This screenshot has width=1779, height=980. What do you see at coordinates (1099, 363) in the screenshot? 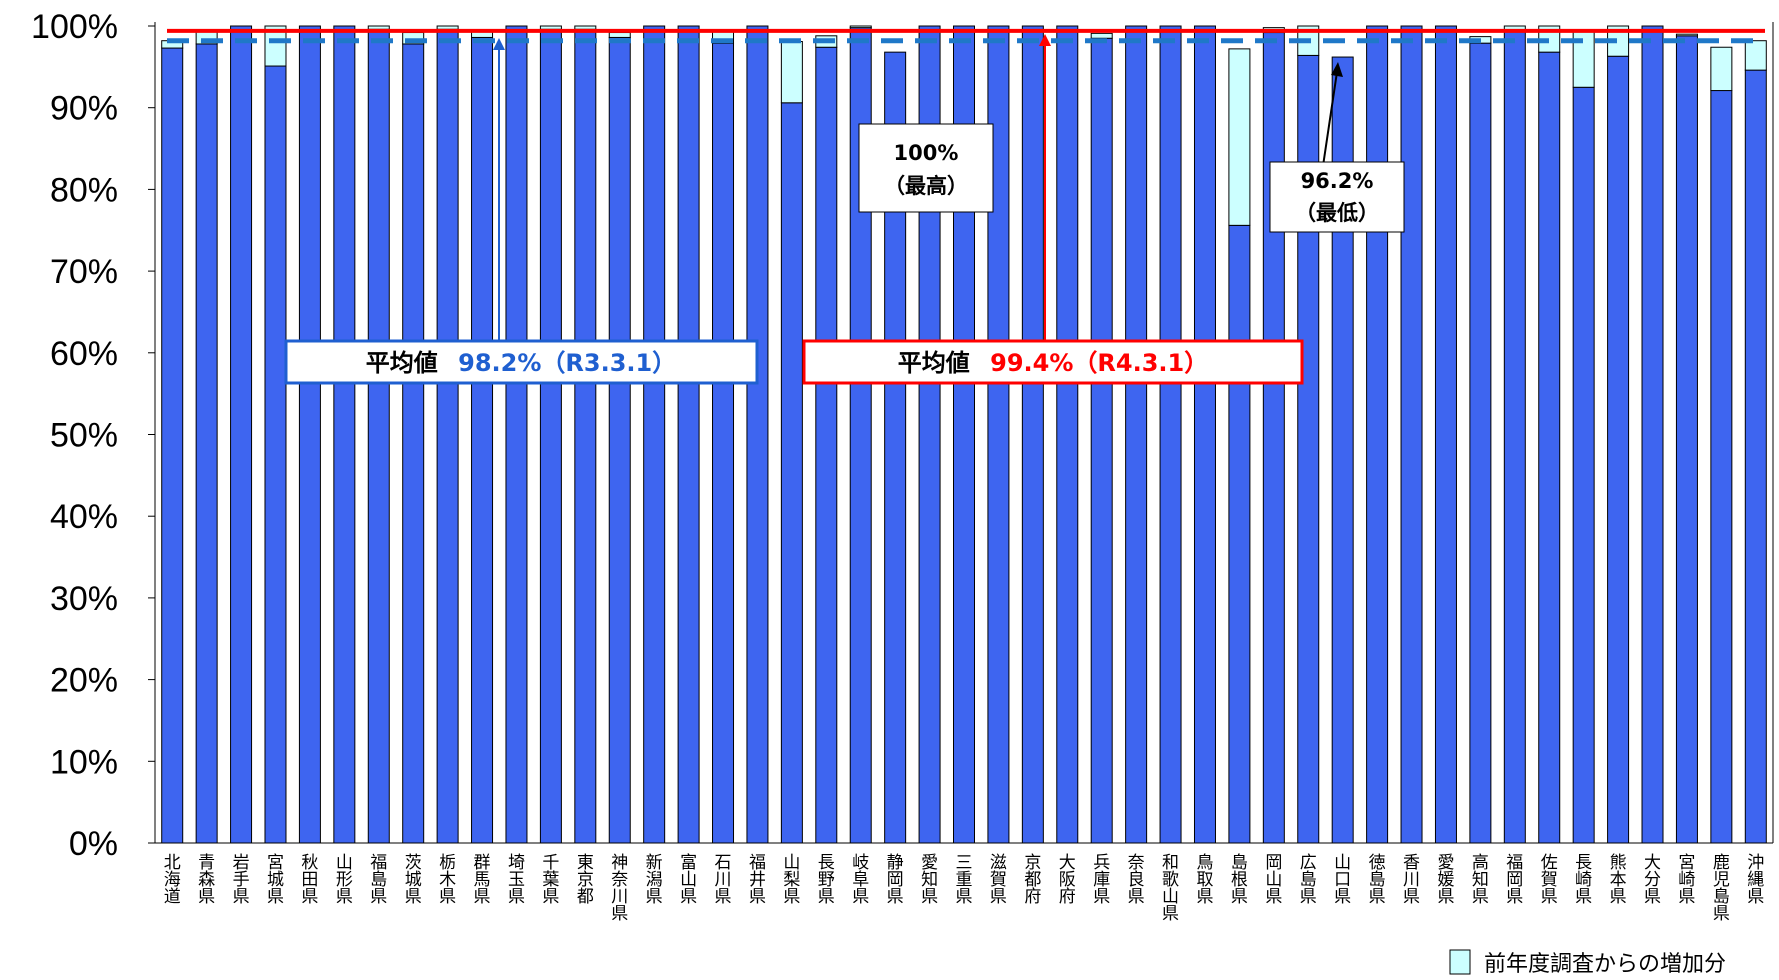
I see `avg-r4-value: 99.4%（R4.3.1）` at bounding box center [1099, 363].